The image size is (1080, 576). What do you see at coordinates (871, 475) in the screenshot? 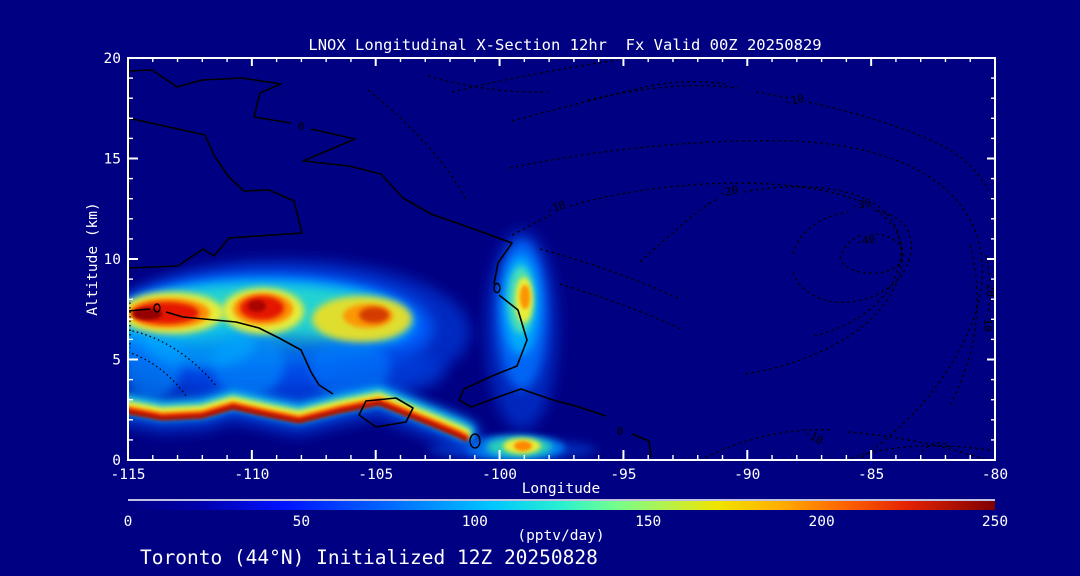
I see `x-tick-label: -85` at bounding box center [871, 475].